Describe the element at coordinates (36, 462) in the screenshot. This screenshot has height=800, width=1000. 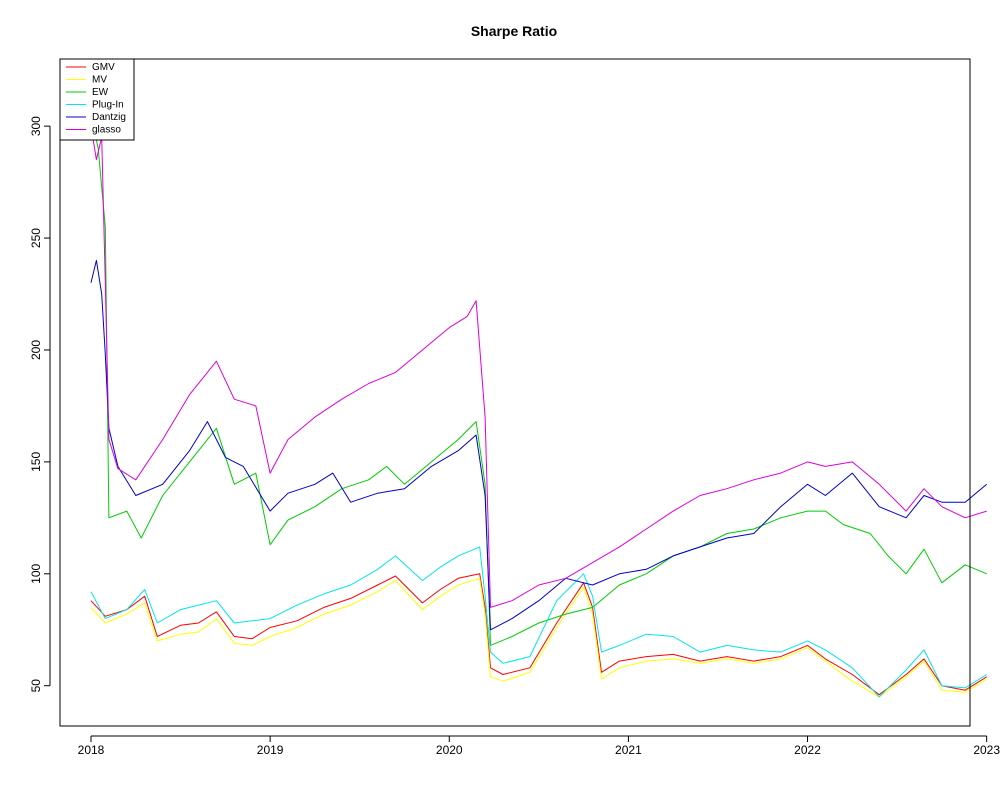
I see `y-tick-label: 150` at that location.